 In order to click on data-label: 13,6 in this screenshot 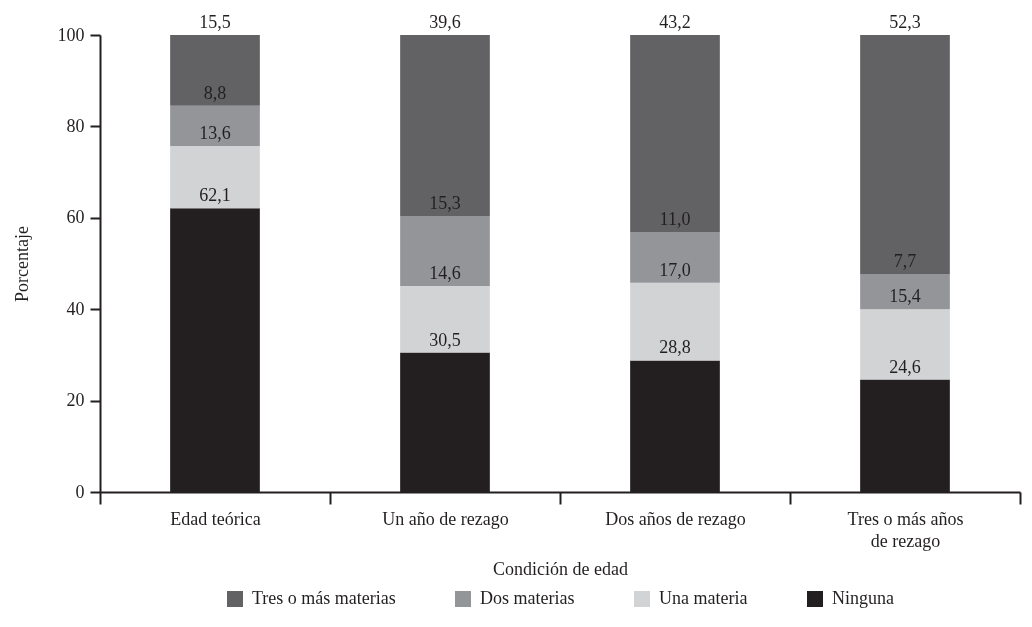, I will do `click(215, 133)`.